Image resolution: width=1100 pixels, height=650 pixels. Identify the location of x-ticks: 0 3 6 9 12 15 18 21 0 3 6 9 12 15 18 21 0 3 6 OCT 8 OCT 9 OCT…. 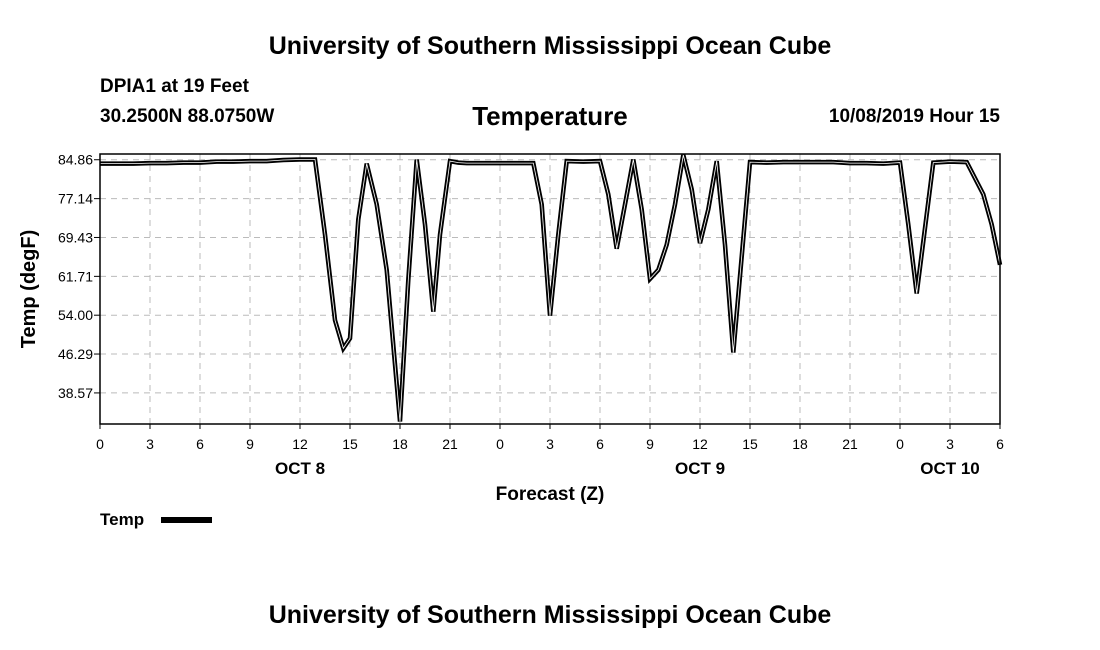
(550, 451).